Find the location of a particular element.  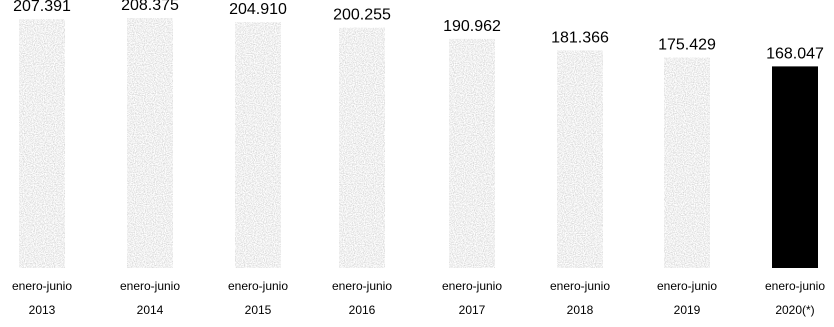

bar-2019 is located at coordinates (687, 162).